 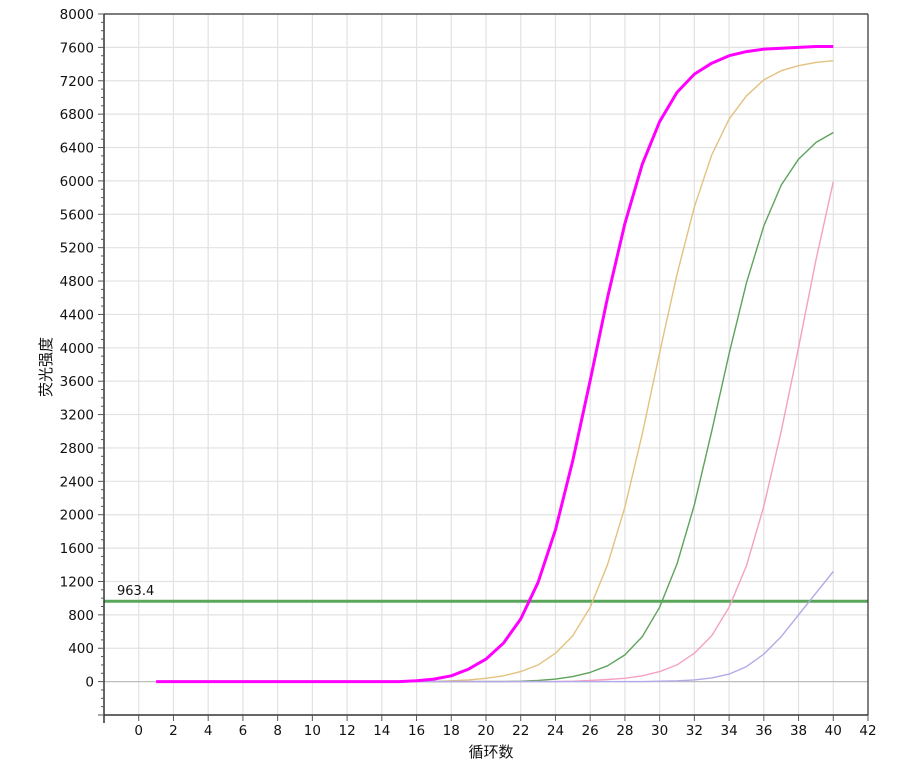 What do you see at coordinates (624, 731) in the screenshot?
I see `x-tick-label: 28` at bounding box center [624, 731].